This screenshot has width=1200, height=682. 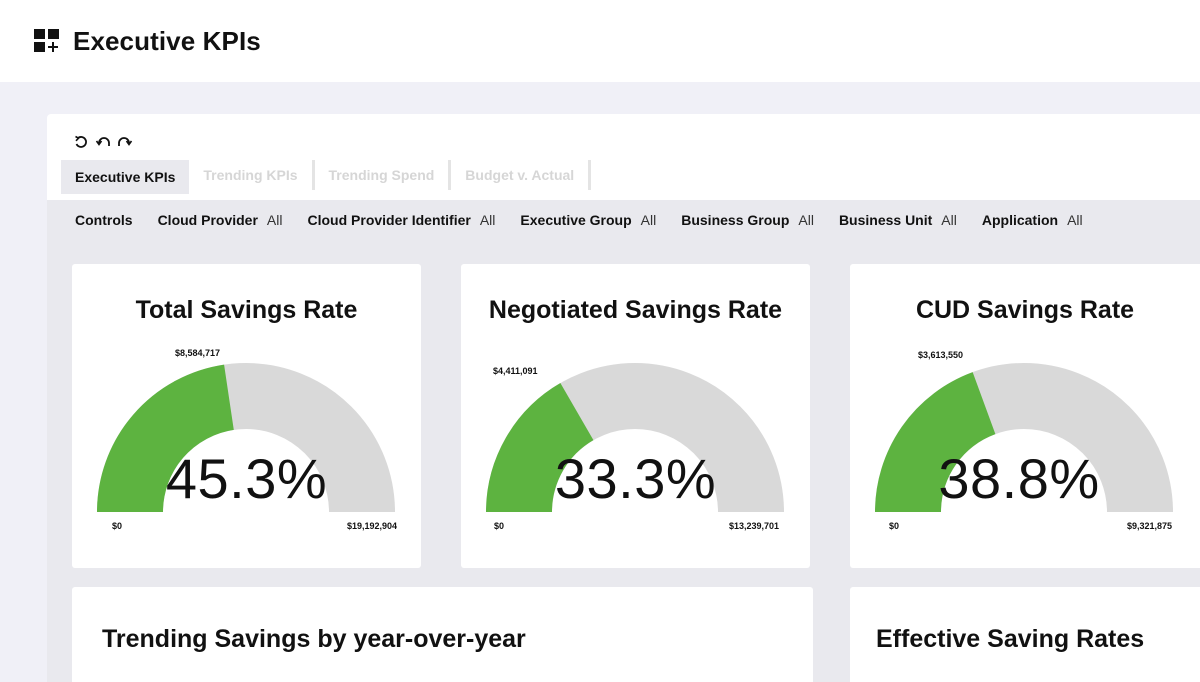 What do you see at coordinates (125, 142) in the screenshot?
I see `redo-icon` at bounding box center [125, 142].